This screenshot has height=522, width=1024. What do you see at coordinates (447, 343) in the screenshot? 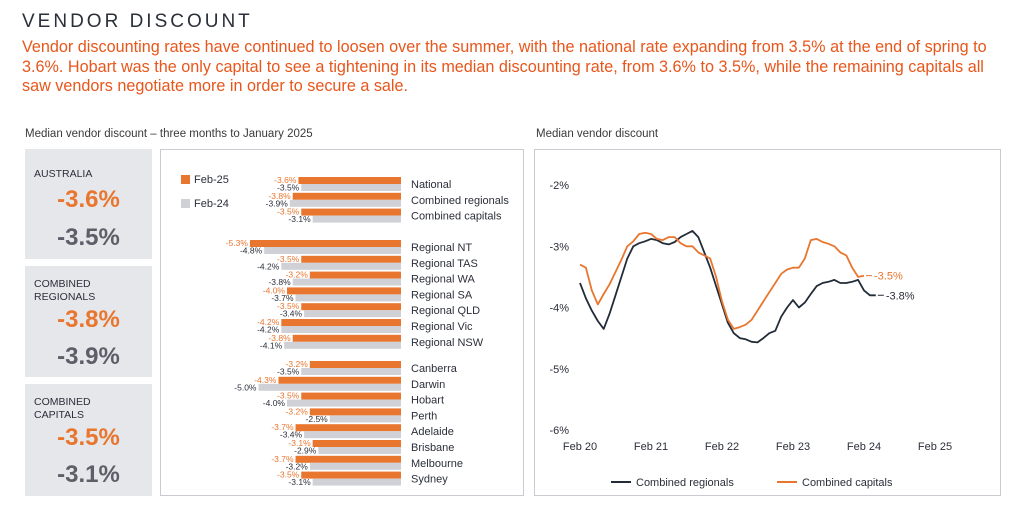
I see `category-label-regional-nsw: Regional NSW` at bounding box center [447, 343].